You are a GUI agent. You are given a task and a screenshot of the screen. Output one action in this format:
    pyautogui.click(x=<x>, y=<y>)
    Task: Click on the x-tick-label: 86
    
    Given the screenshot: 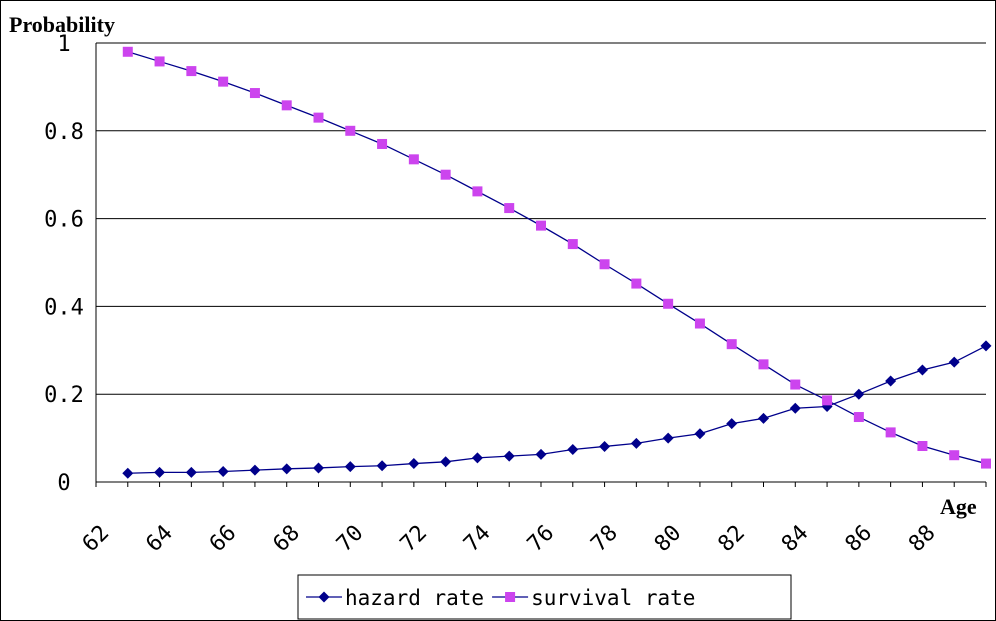 What is the action you would take?
    pyautogui.click(x=859, y=539)
    